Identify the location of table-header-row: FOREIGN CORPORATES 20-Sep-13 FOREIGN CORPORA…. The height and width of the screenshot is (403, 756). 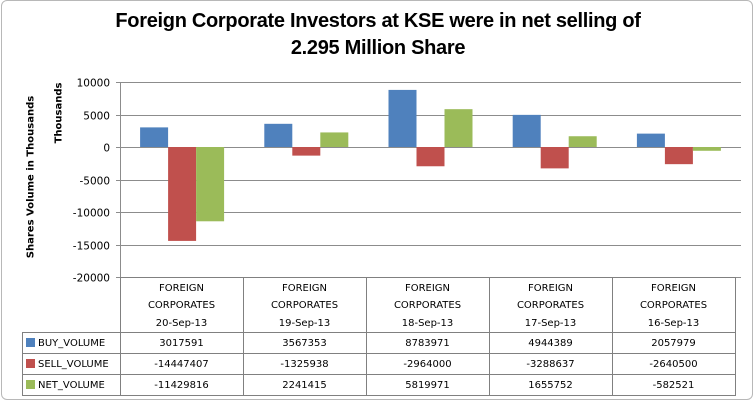
(379, 305).